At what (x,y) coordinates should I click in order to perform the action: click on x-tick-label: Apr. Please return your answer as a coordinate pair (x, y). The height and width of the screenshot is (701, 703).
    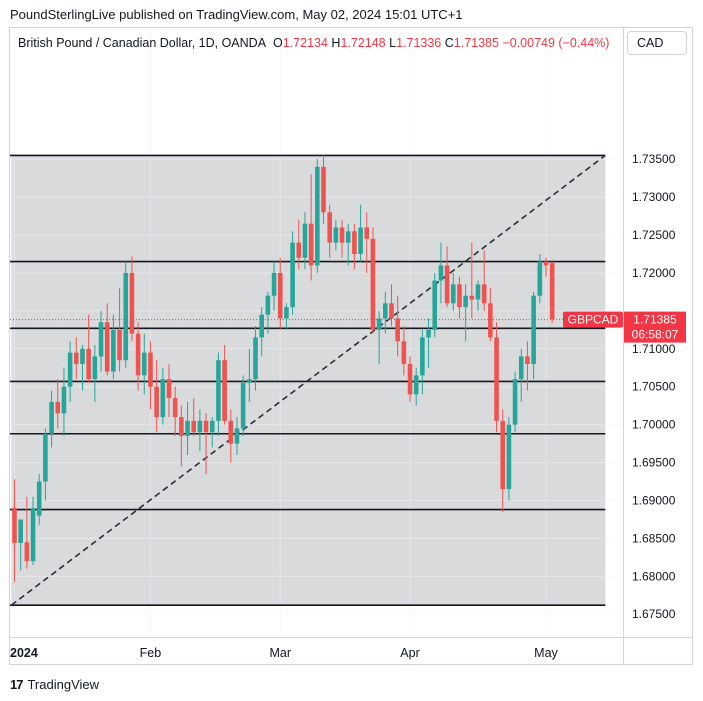
    Looking at the image, I should click on (409, 653).